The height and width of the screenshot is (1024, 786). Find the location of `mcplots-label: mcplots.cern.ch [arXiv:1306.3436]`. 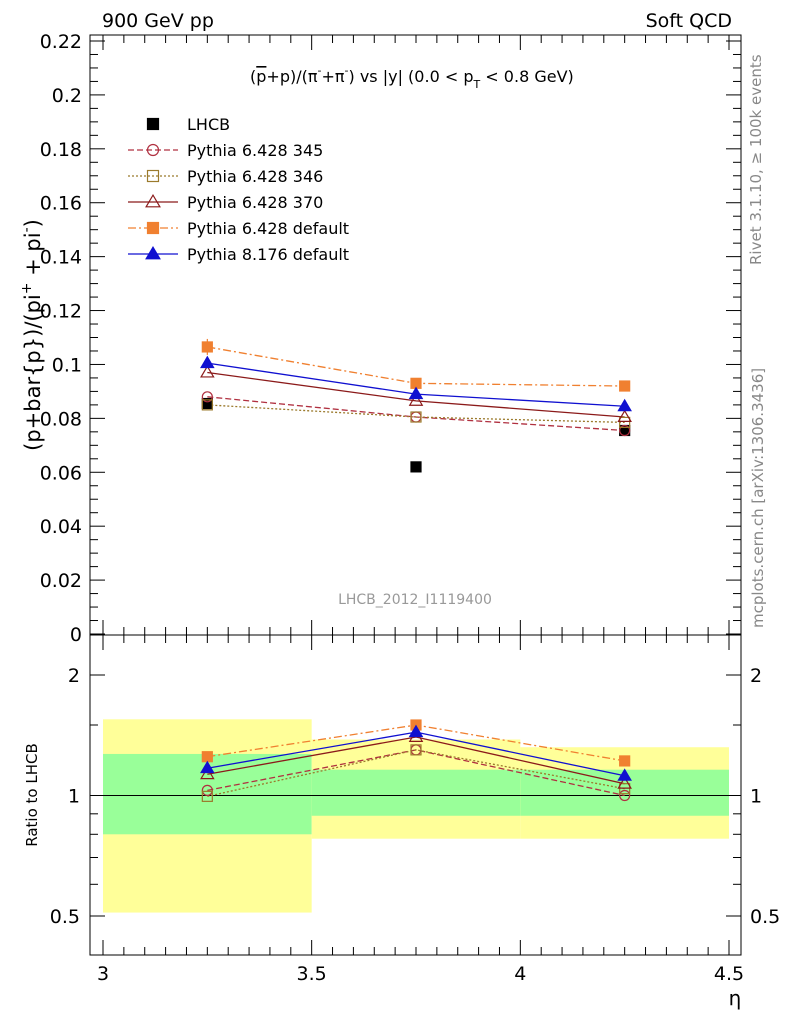

mcplots-label: mcplots.cern.ch [arXiv:1306.3436] is located at coordinates (758, 498).